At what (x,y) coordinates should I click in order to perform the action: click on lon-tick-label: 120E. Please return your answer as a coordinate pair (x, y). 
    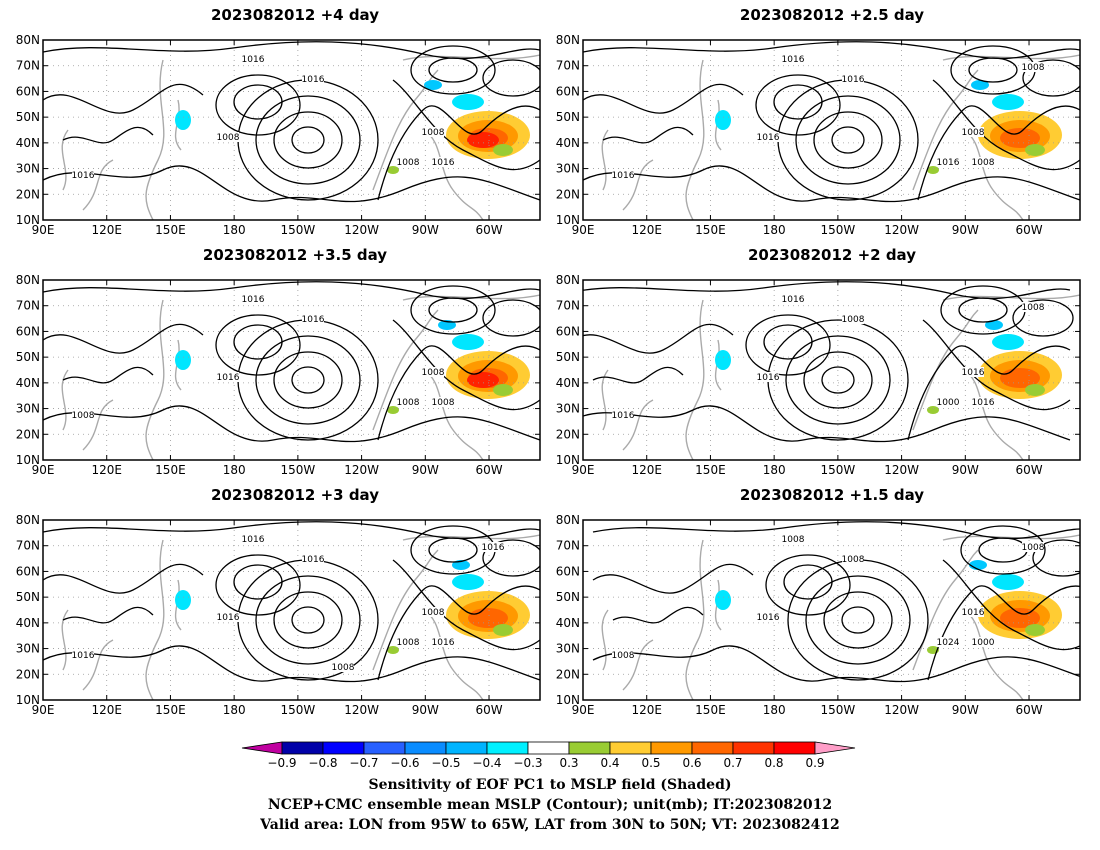
    Looking at the image, I should click on (646, 230).